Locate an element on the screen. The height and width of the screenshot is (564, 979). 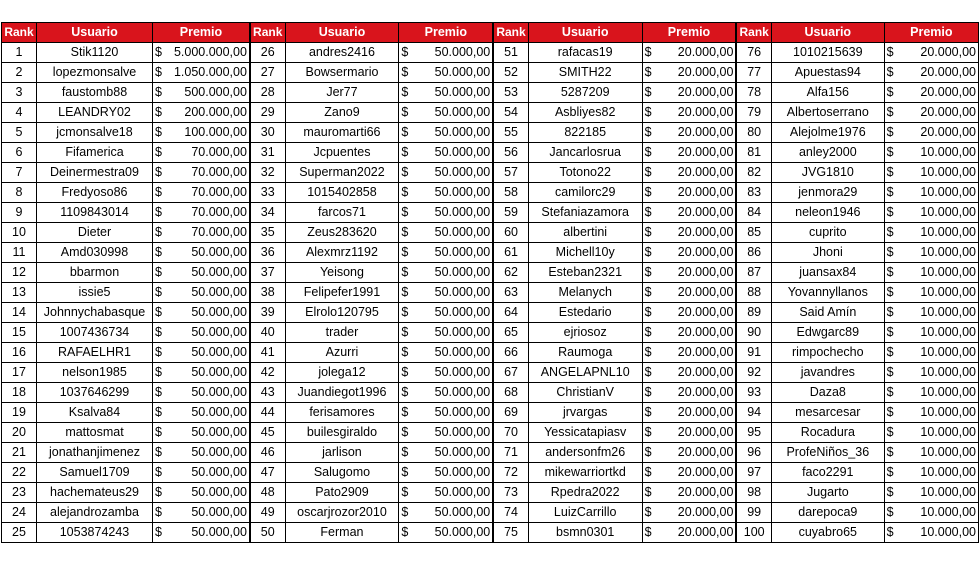
rank-cell: 7 is located at coordinates (19, 172).